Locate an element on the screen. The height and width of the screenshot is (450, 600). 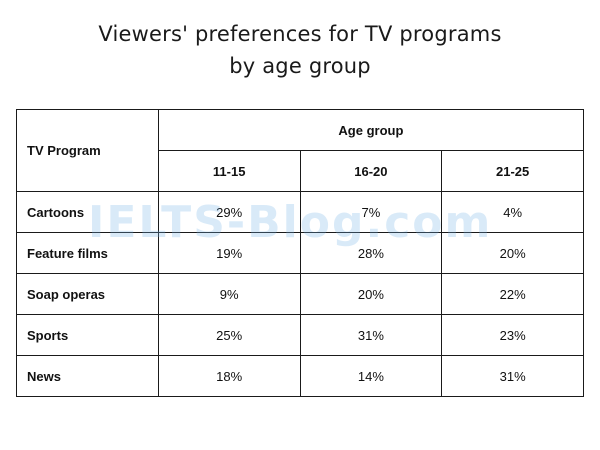
cell-cartoons-16-20: 7% is located at coordinates (371, 212).